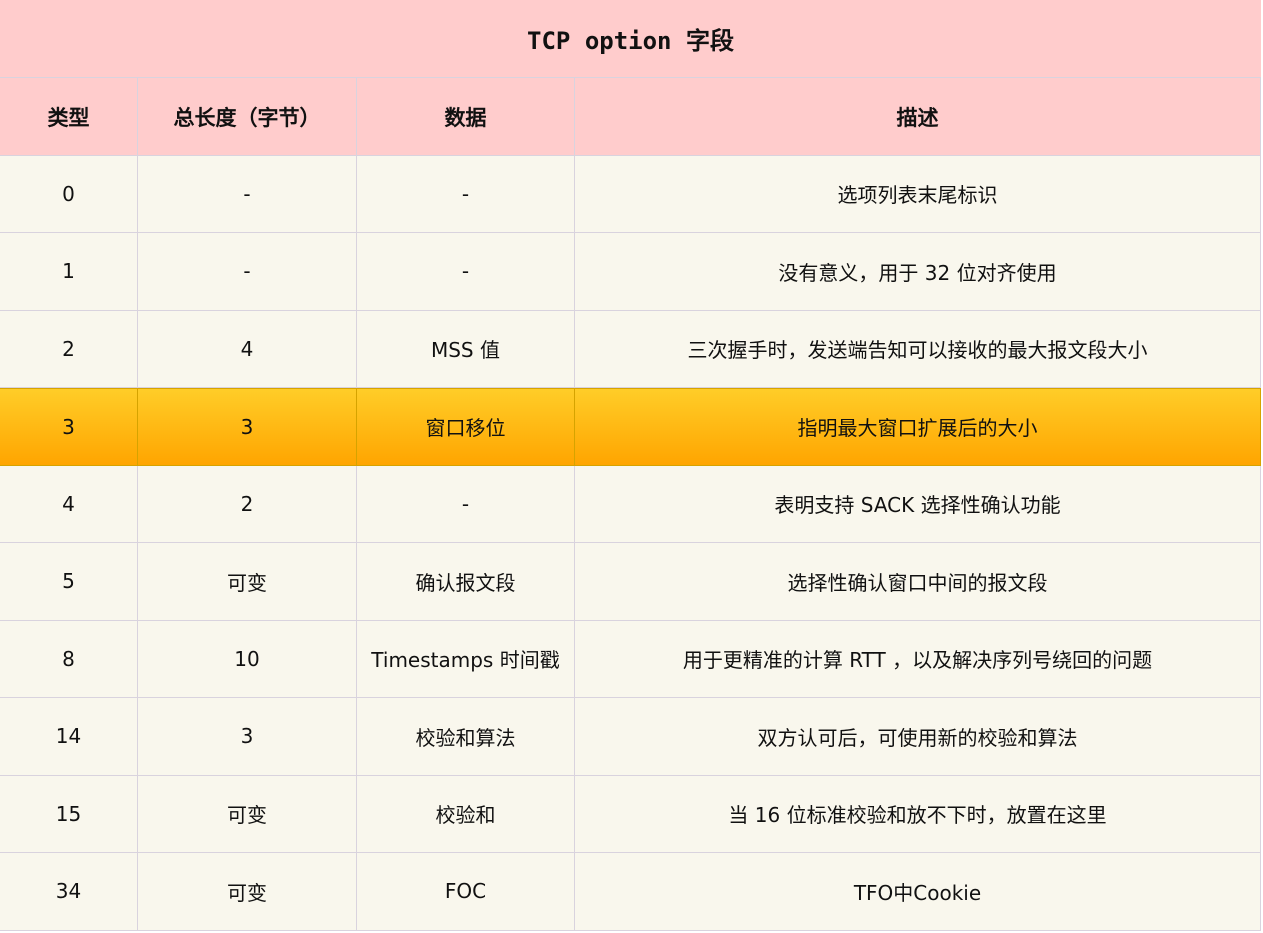  Describe the element at coordinates (918, 349) in the screenshot. I see `cell-description: 三次握手时，发送端告知可以接收的最大报文段大小` at that location.